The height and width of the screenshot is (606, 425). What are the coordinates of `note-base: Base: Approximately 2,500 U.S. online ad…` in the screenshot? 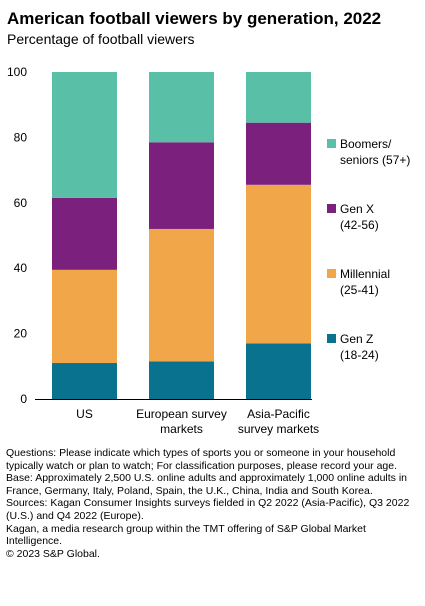 It's located at (206, 484).